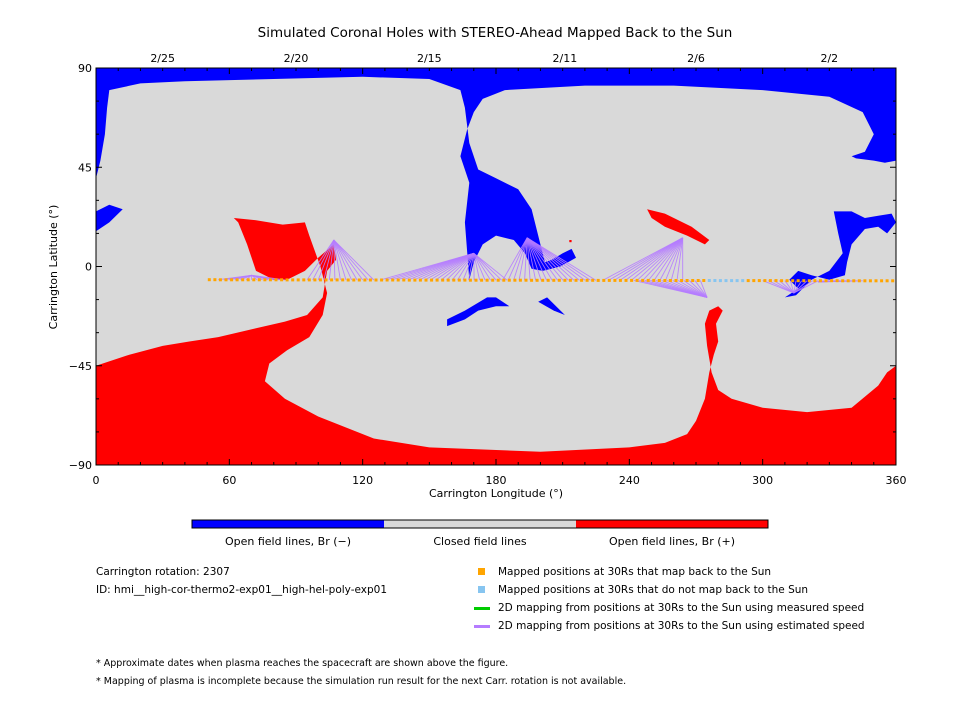 This screenshot has width=960, height=720. What do you see at coordinates (53, 267) in the screenshot?
I see `y-axis-label: Carrington Latitude (°)` at bounding box center [53, 267].